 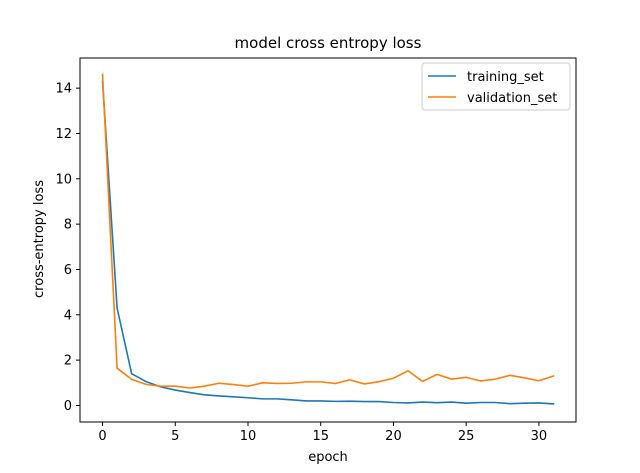 What do you see at coordinates (67, 248) in the screenshot?
I see `y-axis: 0 2 4 6 8 10 12 14` at bounding box center [67, 248].